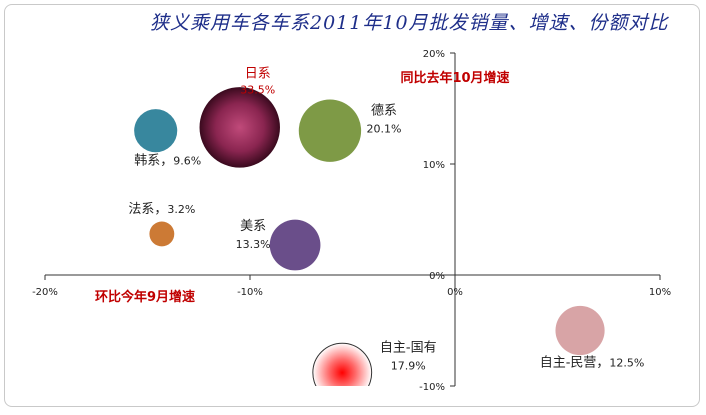 This screenshot has height=415, width=706. I want to click on x-tick-label: -10%, so click(250, 292).